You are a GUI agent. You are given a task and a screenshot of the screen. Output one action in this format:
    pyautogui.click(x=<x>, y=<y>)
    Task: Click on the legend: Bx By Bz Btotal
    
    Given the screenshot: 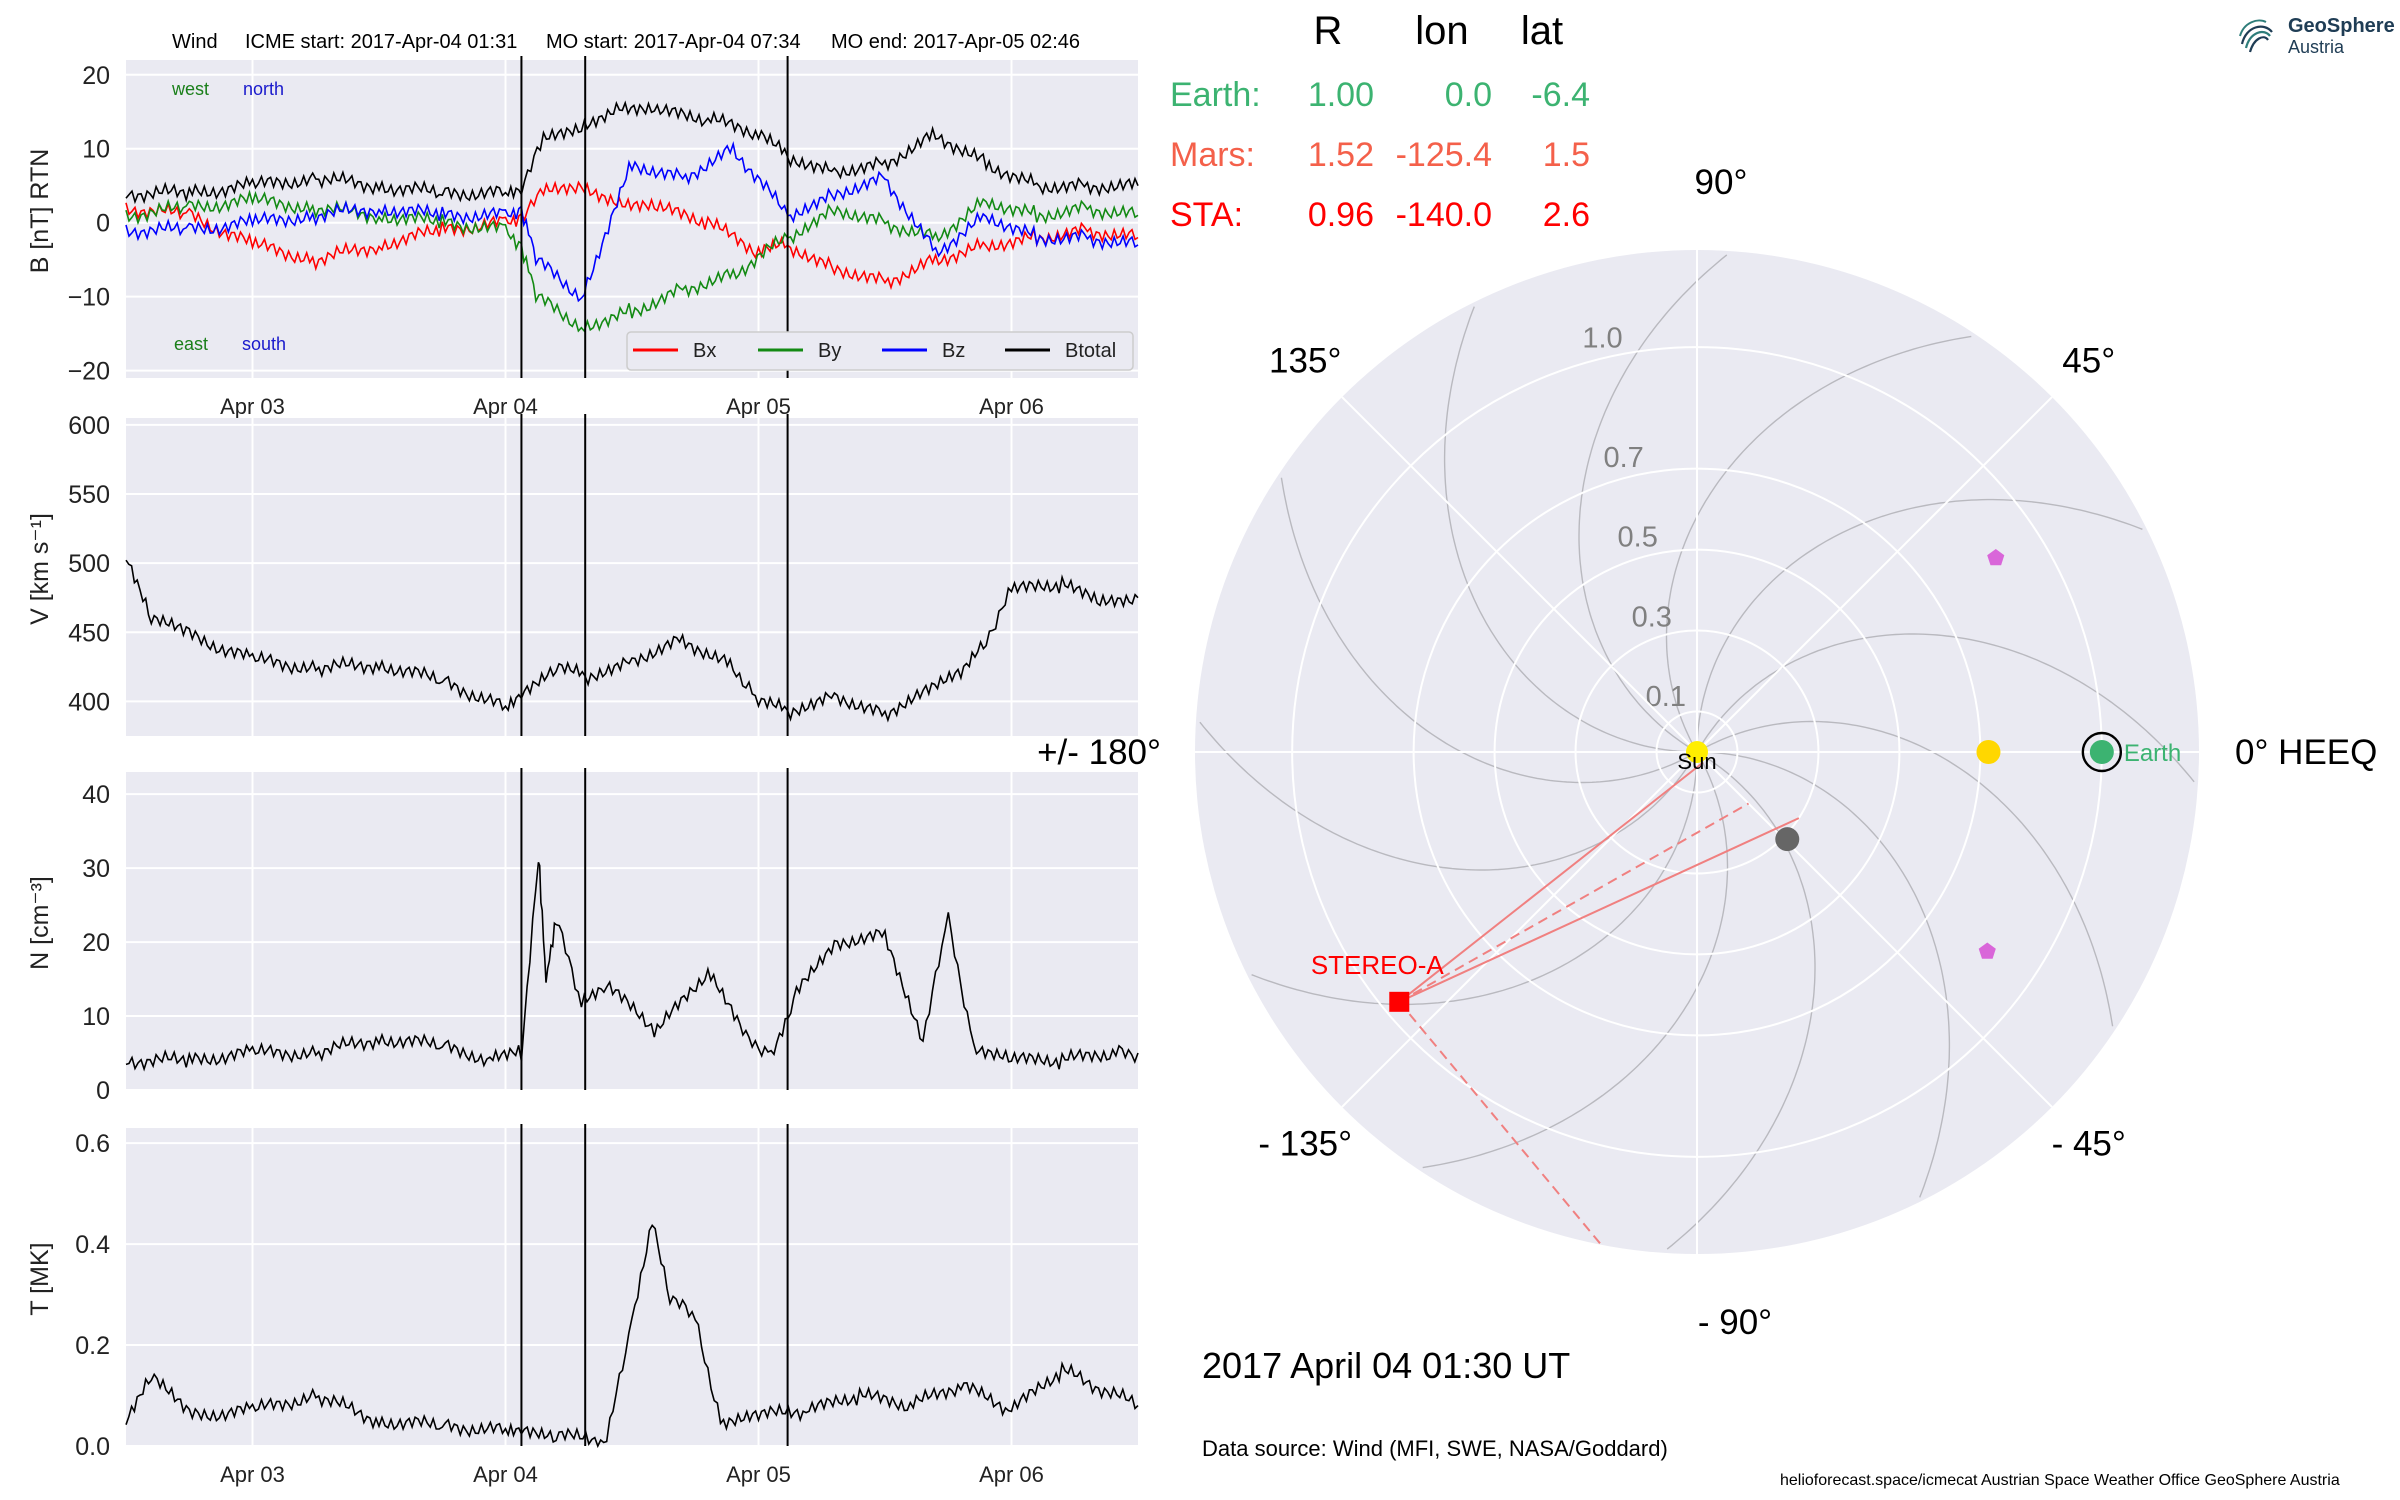 What is the action you would take?
    pyautogui.click(x=880, y=351)
    